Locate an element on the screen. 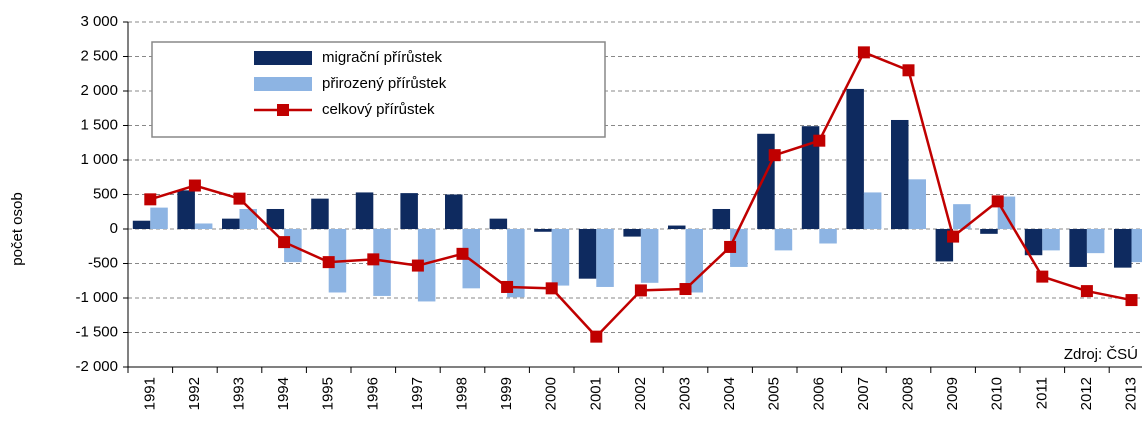 This screenshot has width=1142, height=432. y-tick-label: -500 is located at coordinates (103, 262).